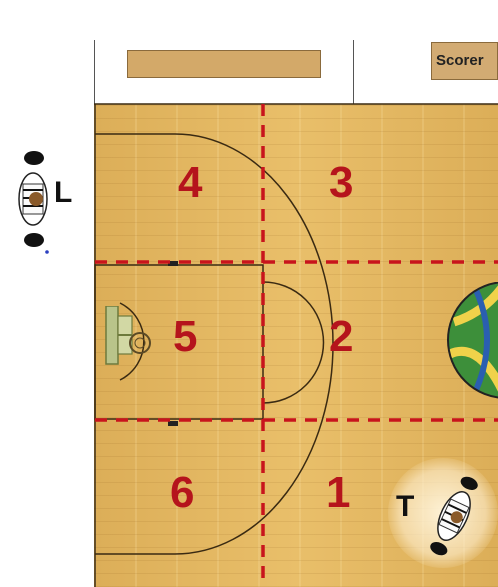  What do you see at coordinates (341, 182) in the screenshot?
I see `zone-3-label: 3` at bounding box center [341, 182].